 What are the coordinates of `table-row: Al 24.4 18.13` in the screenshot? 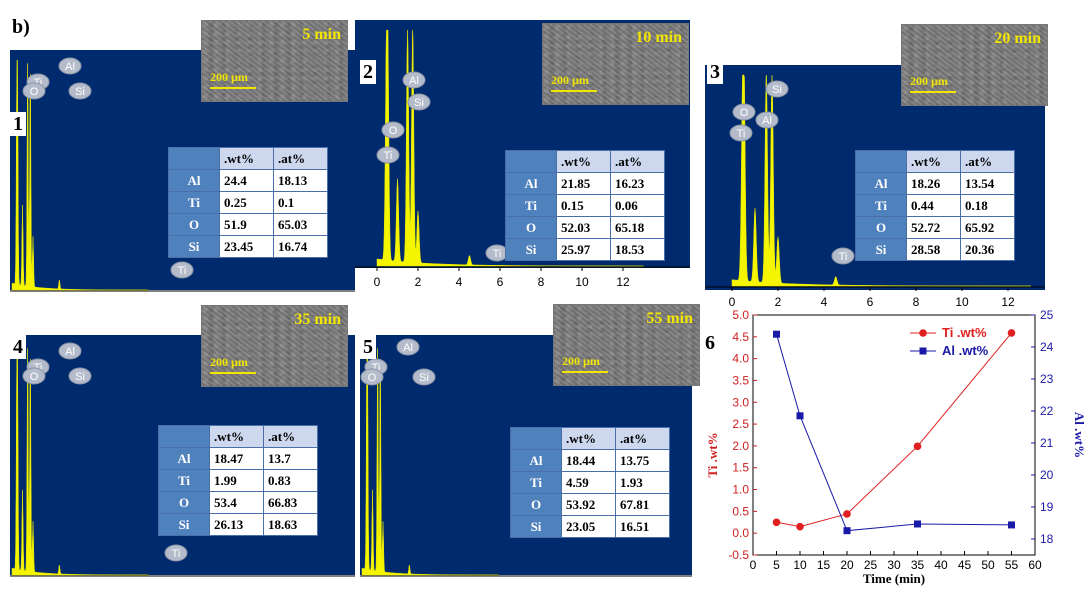 It's located at (248, 180).